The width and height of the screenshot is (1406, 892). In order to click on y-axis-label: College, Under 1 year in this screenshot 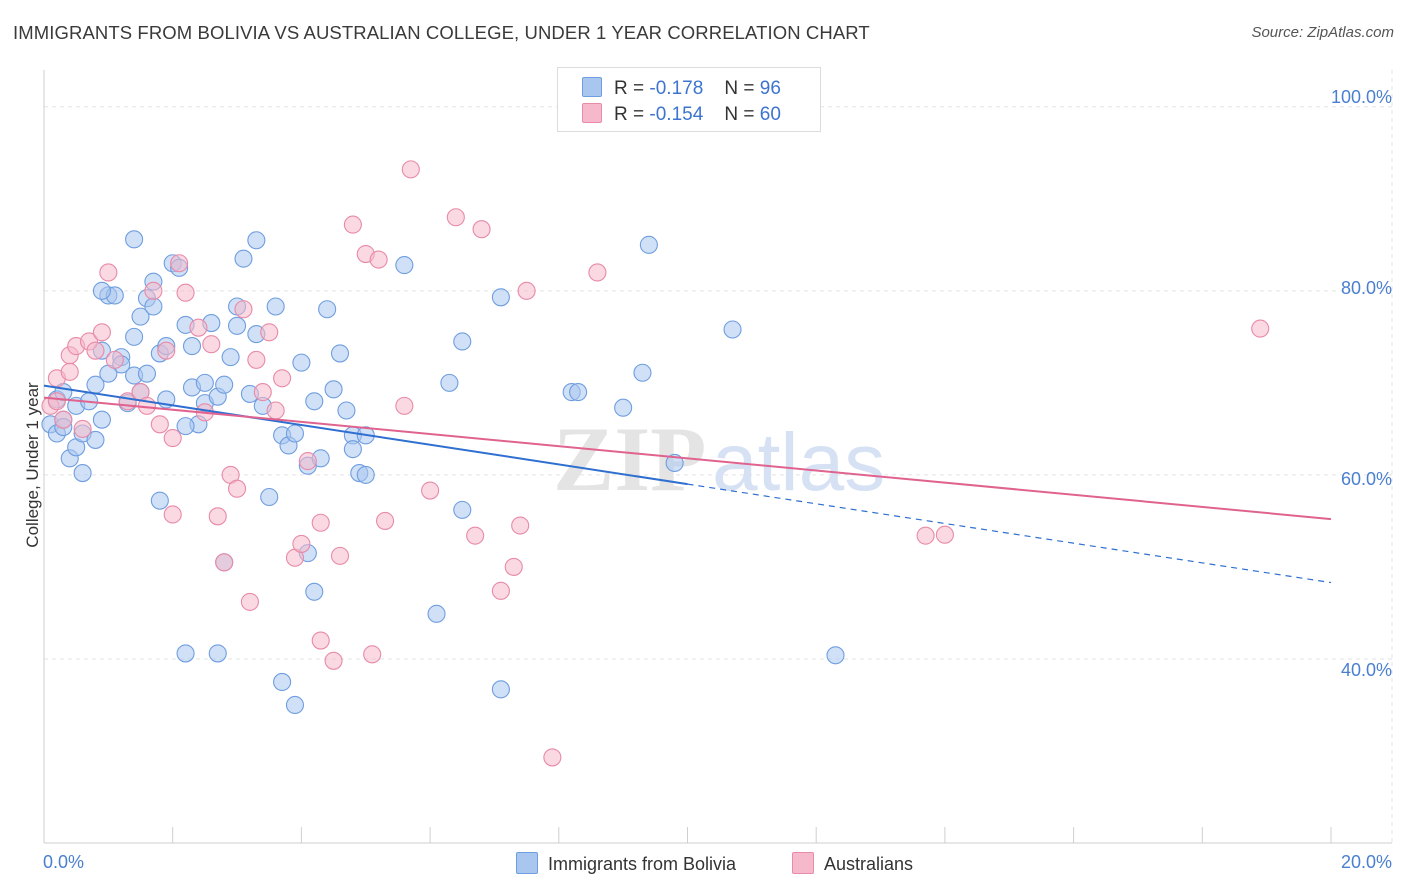, I will do `click(32, 465)`.